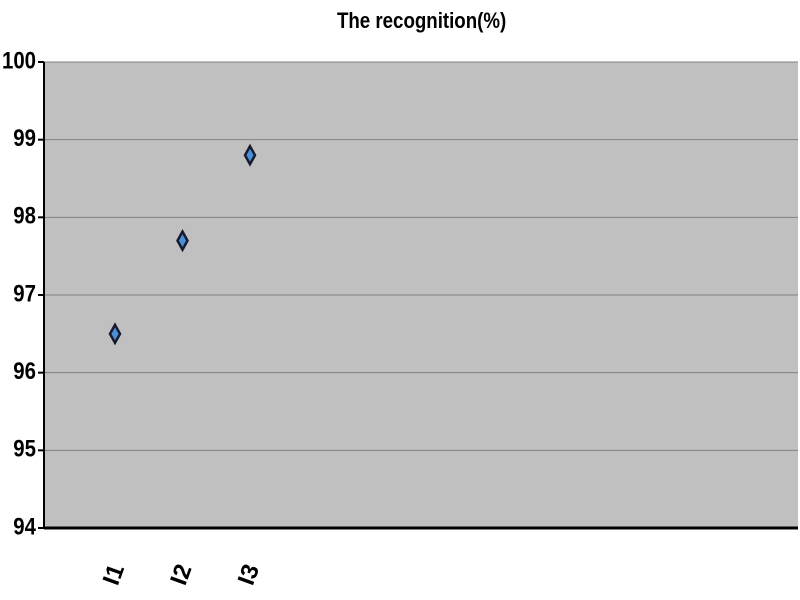  What do you see at coordinates (181, 575) in the screenshot?
I see `x-tick-label: I2` at bounding box center [181, 575].